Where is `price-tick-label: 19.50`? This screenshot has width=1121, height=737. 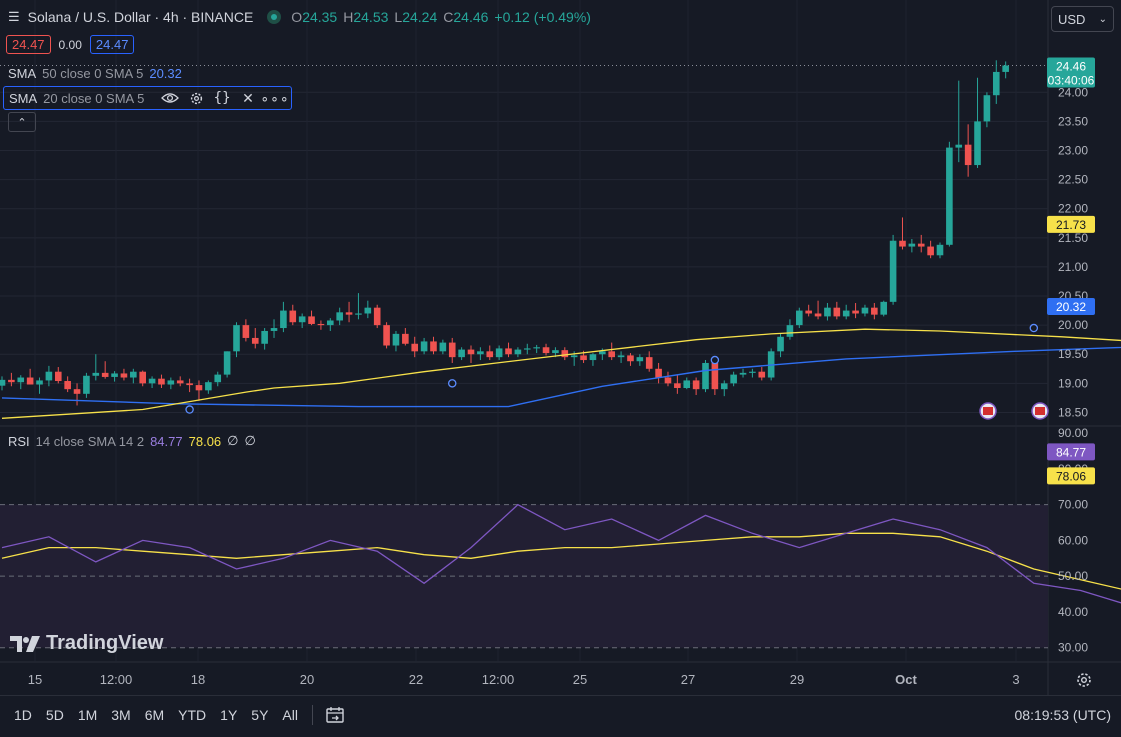
price-tick-label: 19.50 is located at coordinates (1073, 354).